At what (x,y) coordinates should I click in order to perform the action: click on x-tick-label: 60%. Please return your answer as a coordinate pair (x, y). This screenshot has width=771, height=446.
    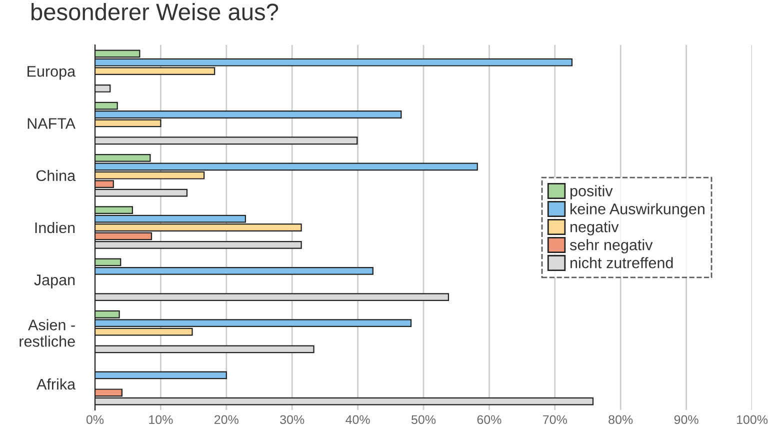
    Looking at the image, I should click on (489, 419).